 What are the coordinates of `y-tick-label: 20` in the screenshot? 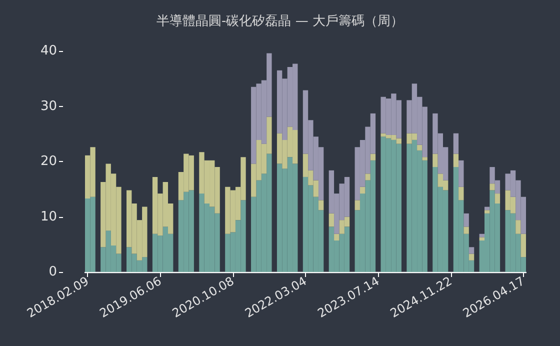 It's located at (48, 161).